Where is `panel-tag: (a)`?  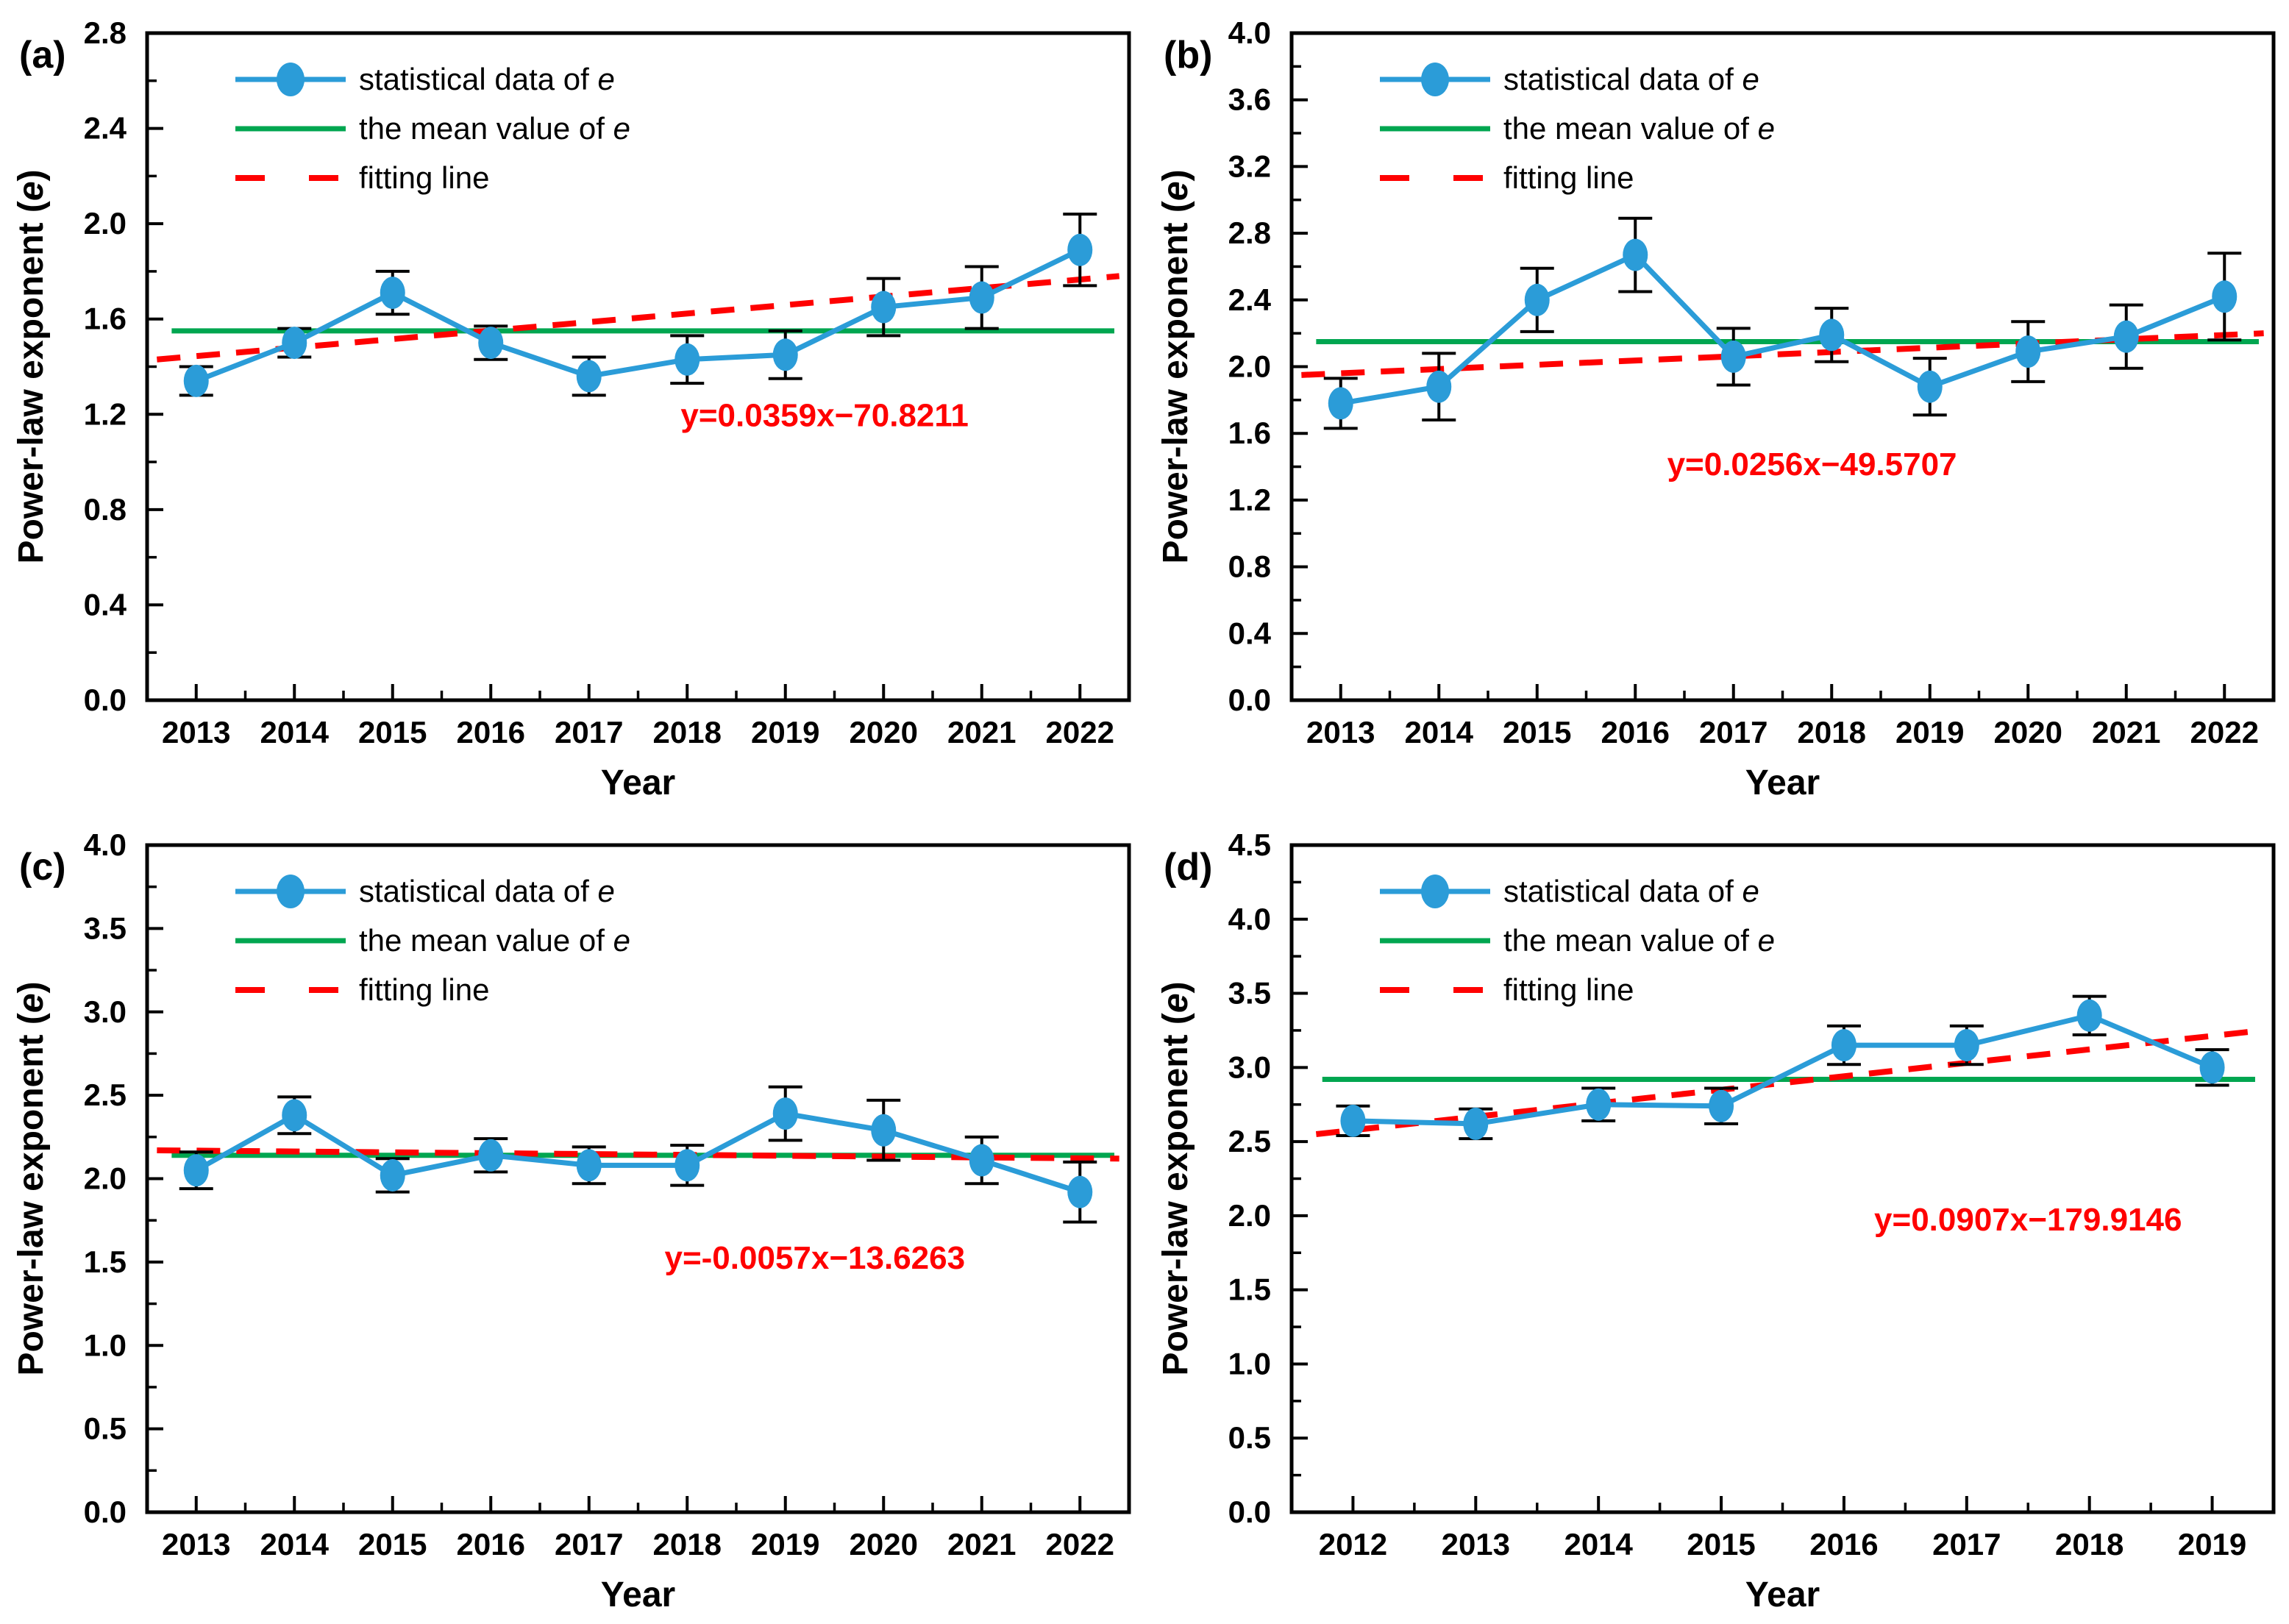 panel-tag: (a) is located at coordinates (42, 55).